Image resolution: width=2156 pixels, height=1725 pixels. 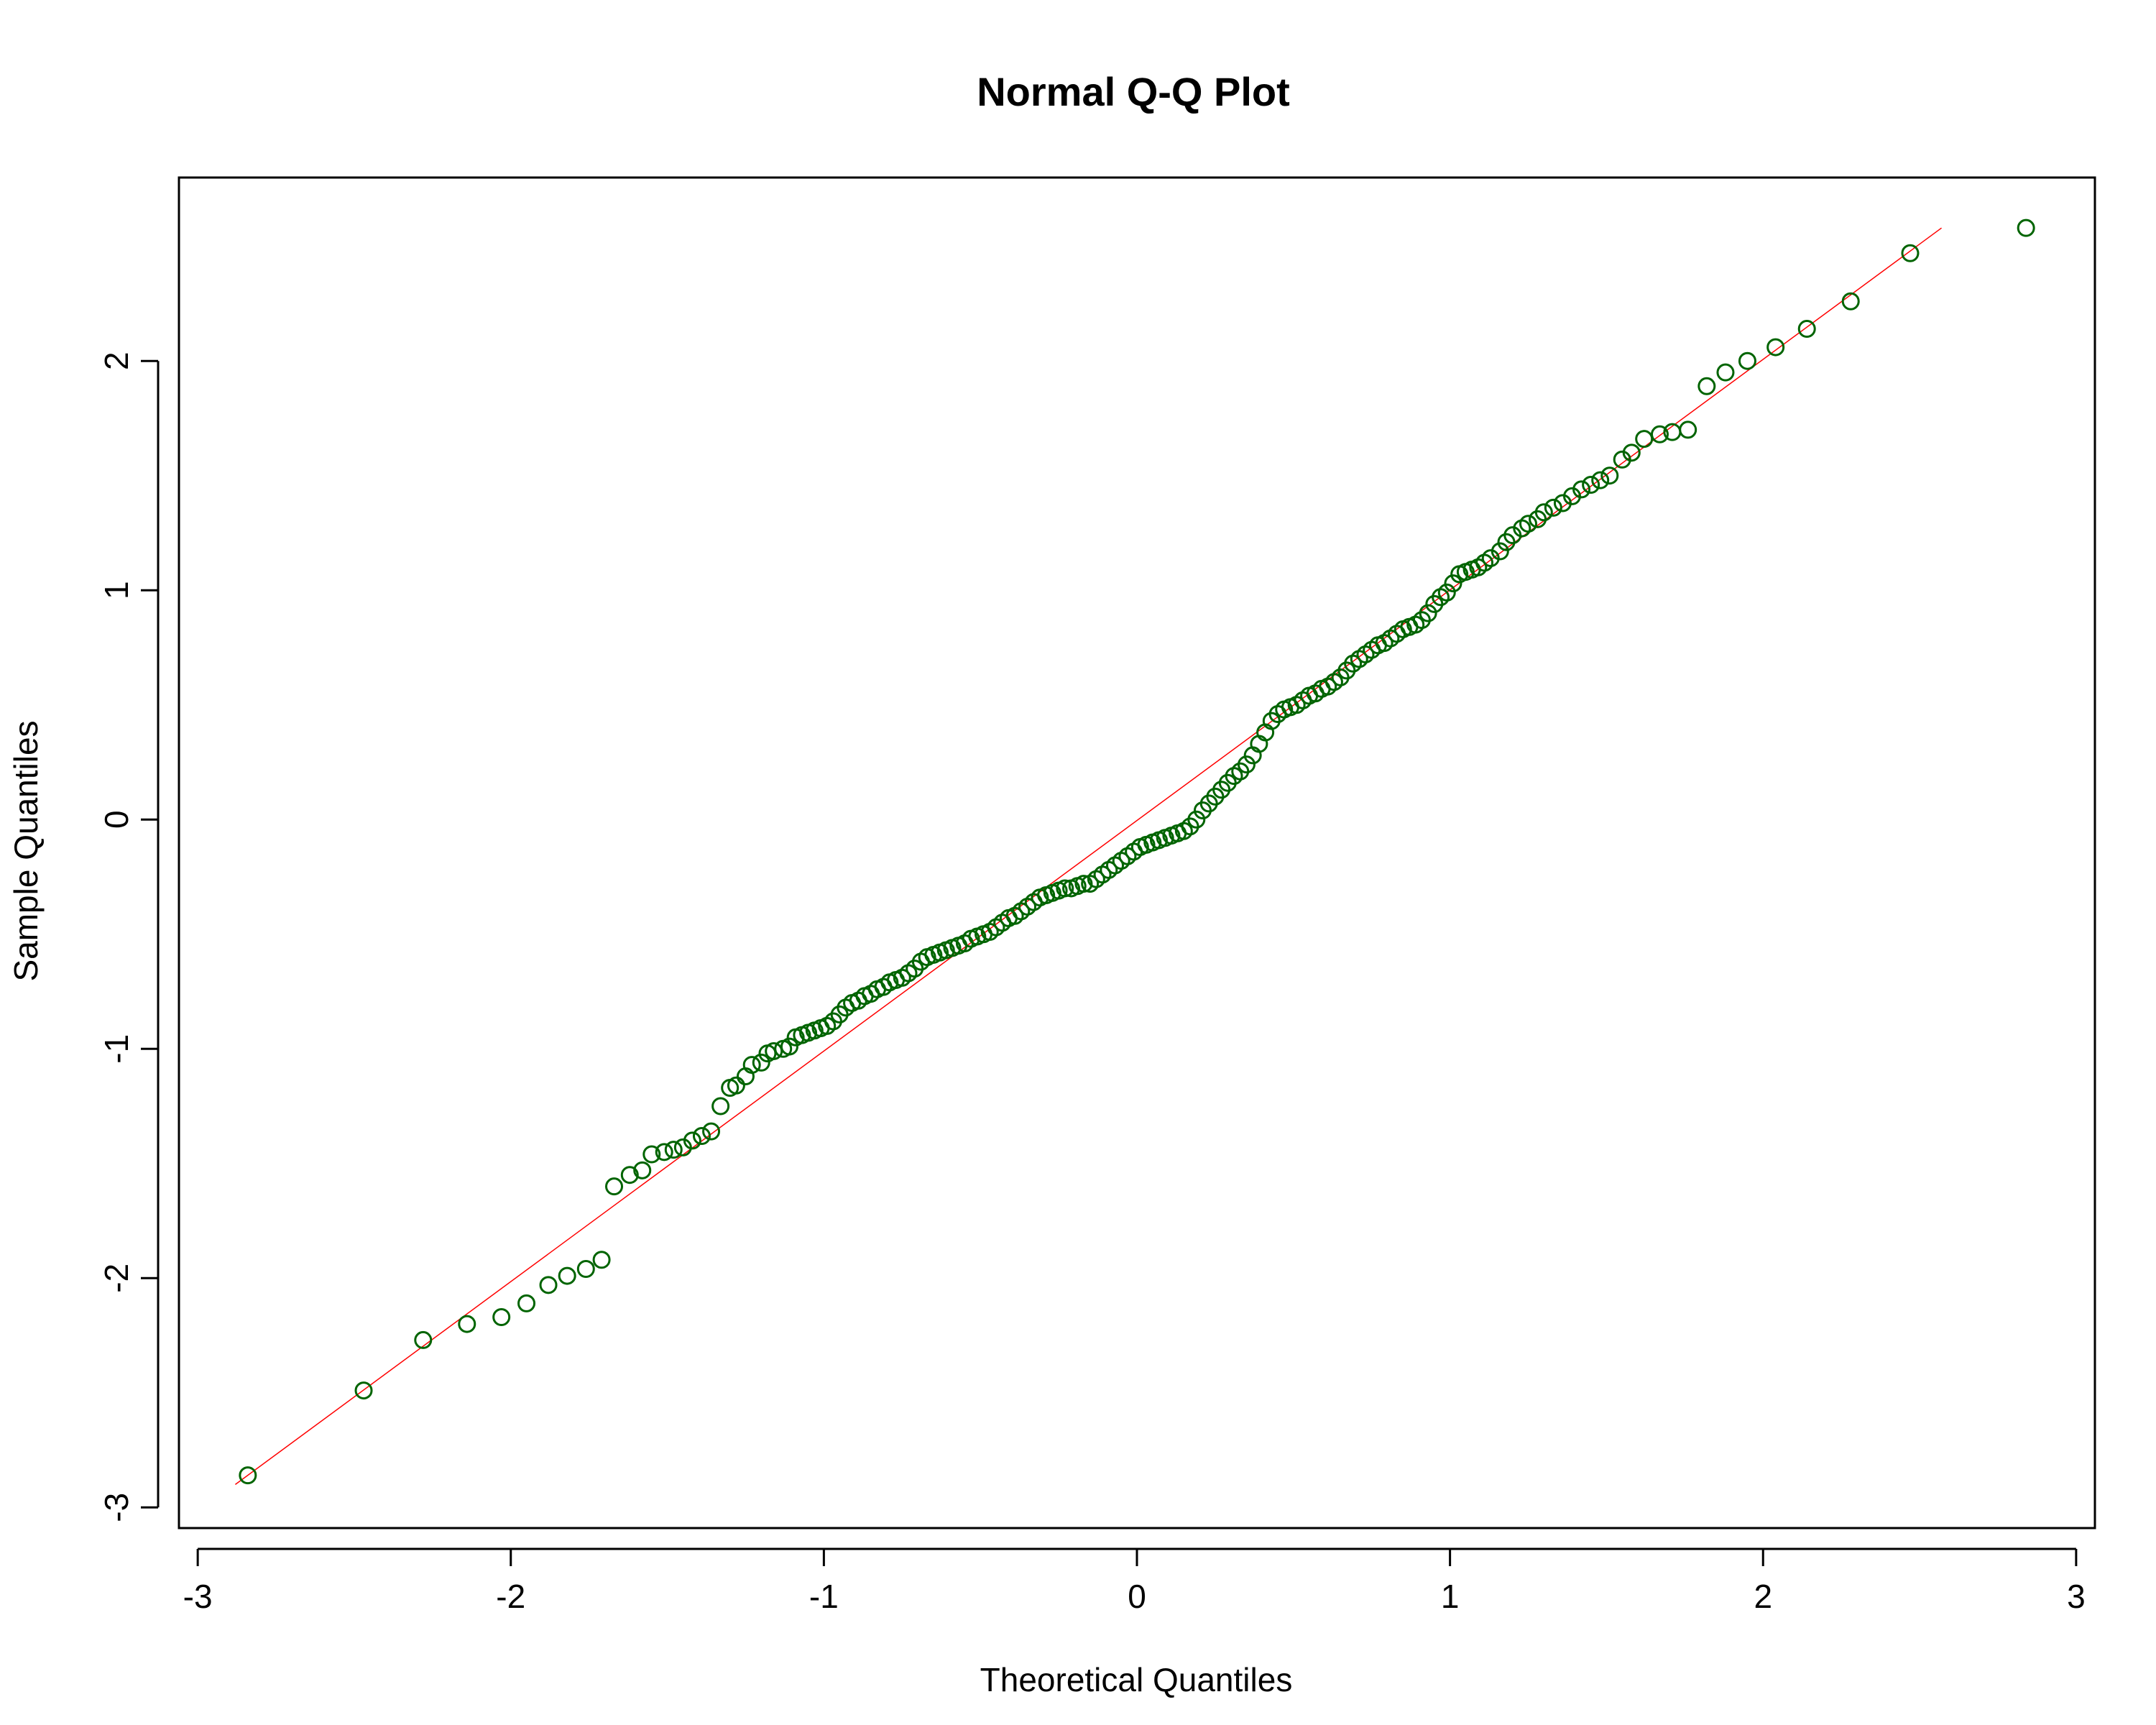 I want to click on y-tick-label: 0, so click(x=116, y=819).